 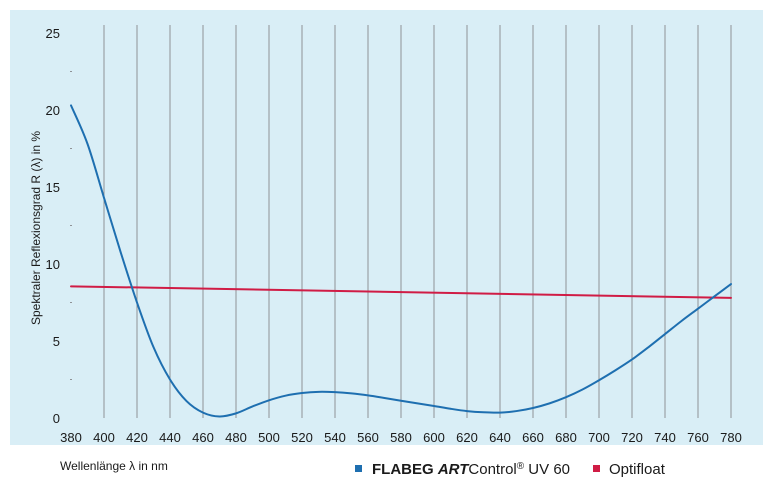 What do you see at coordinates (566, 437) in the screenshot?
I see `x-tick-label: 680` at bounding box center [566, 437].